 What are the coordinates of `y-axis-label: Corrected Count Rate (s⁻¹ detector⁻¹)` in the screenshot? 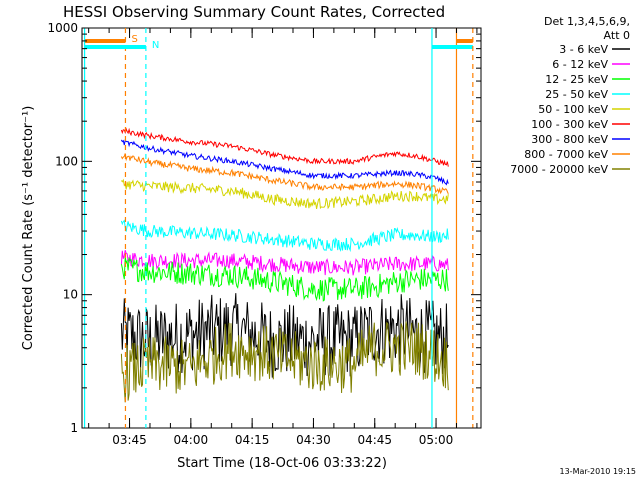 It's located at (28, 228).